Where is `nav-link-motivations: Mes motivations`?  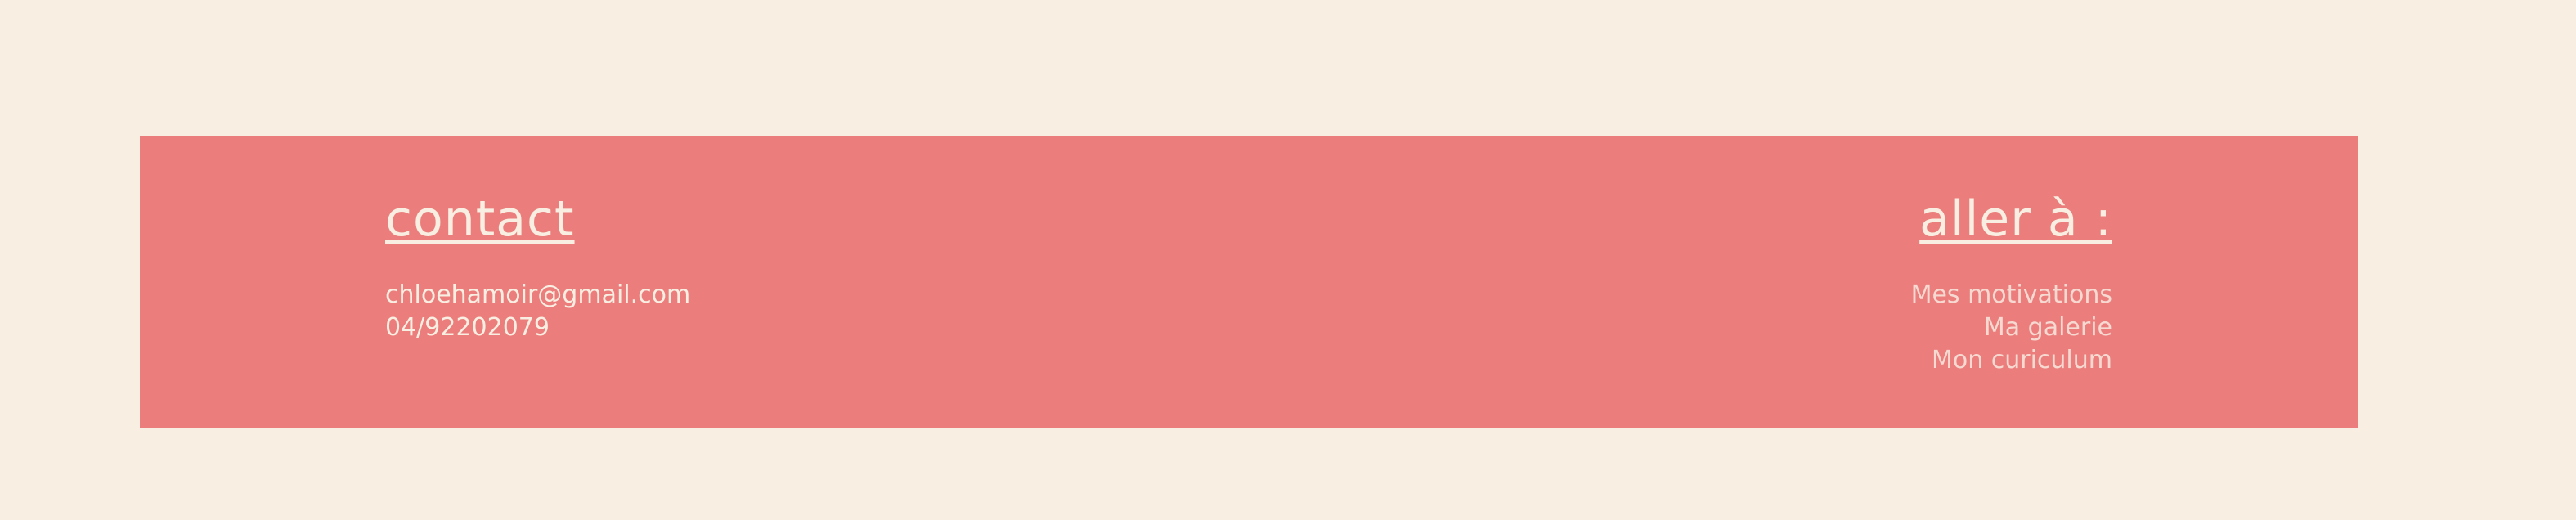 nav-link-motivations: Mes motivations is located at coordinates (2011, 295).